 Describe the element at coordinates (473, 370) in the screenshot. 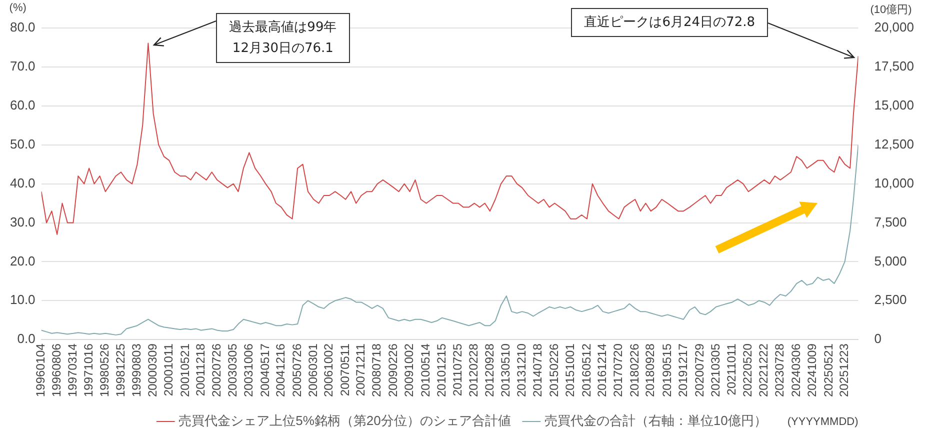

I see `x-tick-label: 20120228` at that location.